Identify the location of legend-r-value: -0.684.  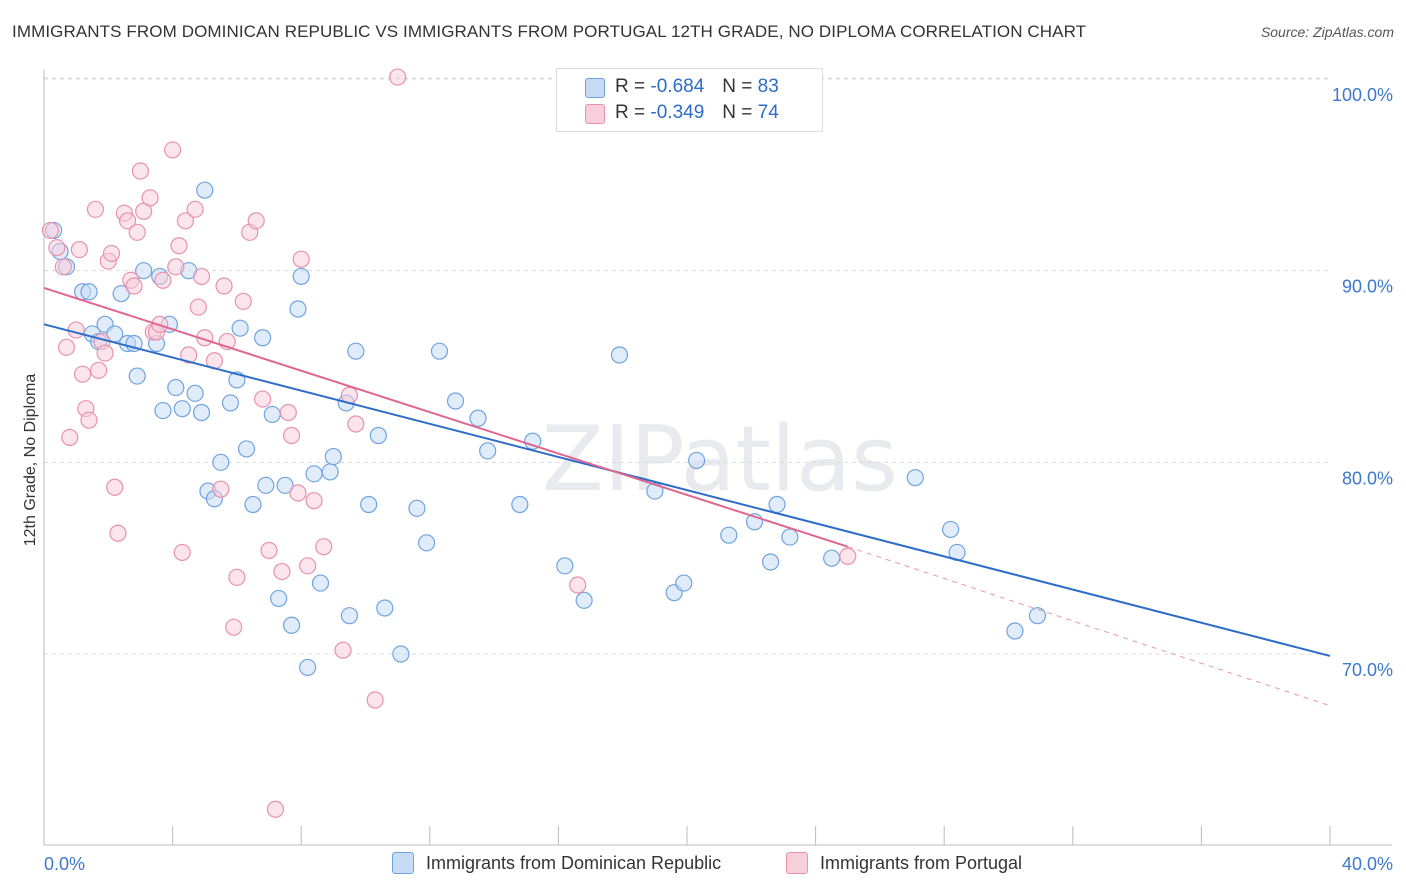
(677, 86).